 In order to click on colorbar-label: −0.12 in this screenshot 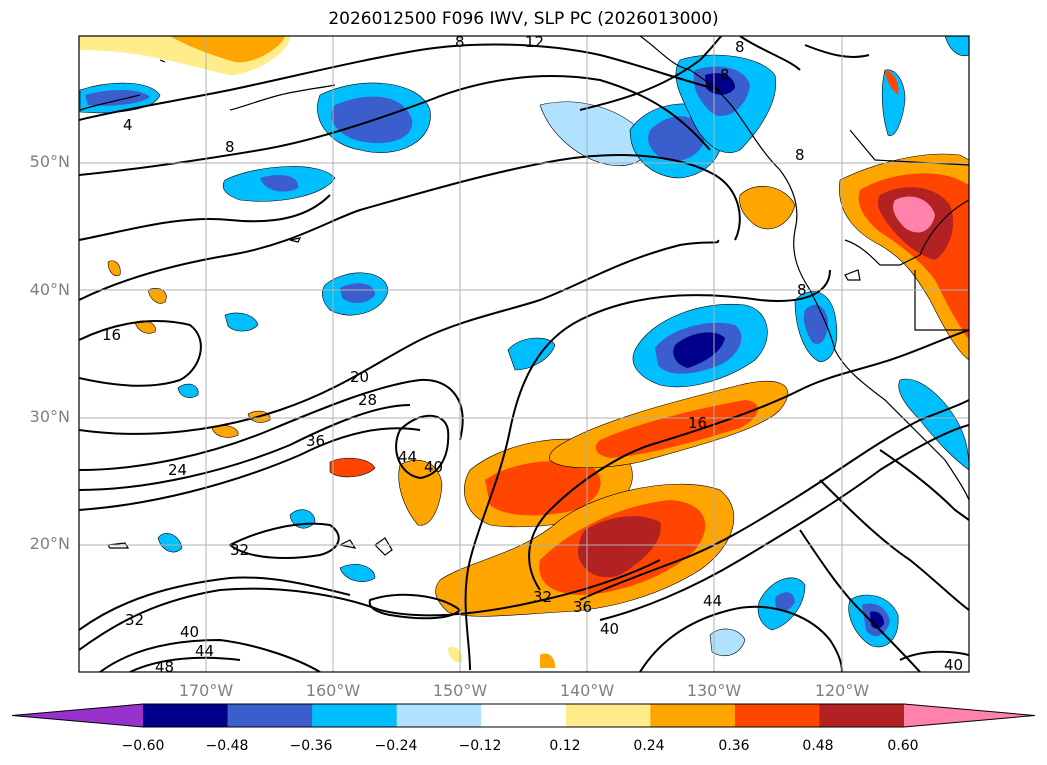, I will do `click(480, 746)`.